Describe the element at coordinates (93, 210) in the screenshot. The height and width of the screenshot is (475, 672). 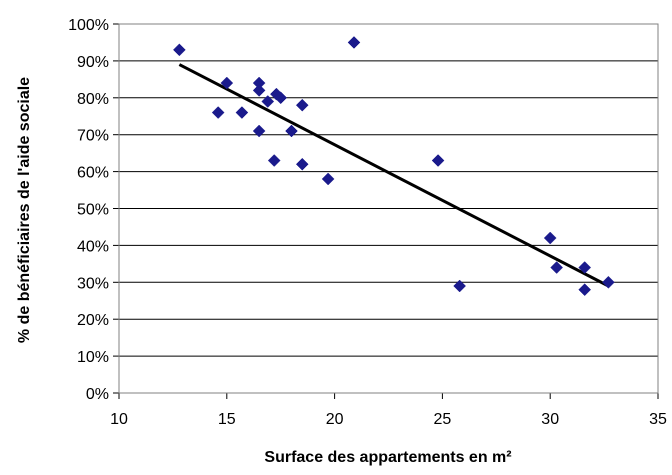
I see `y-tick-label: 50%` at that location.